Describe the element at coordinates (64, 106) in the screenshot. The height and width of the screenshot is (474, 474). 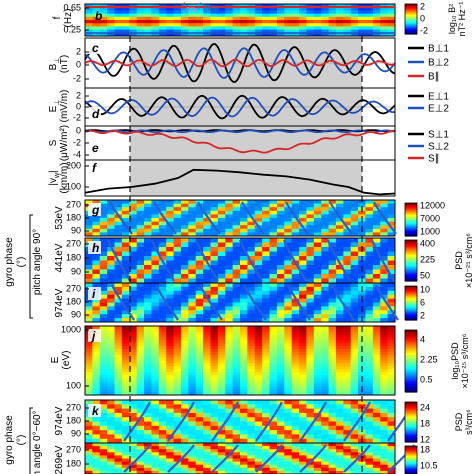
I see `y-axis-unit: (mV/m)` at that location.